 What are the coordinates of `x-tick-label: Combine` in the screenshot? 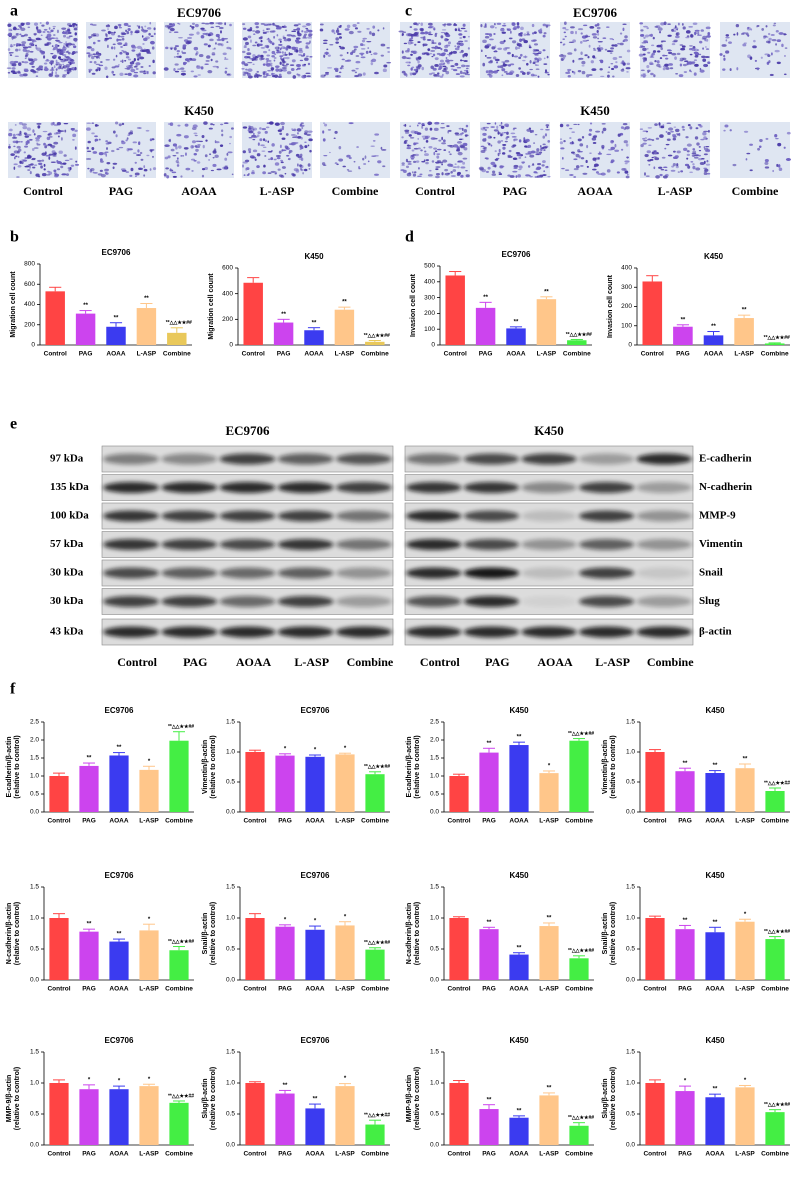 It's located at (579, 989).